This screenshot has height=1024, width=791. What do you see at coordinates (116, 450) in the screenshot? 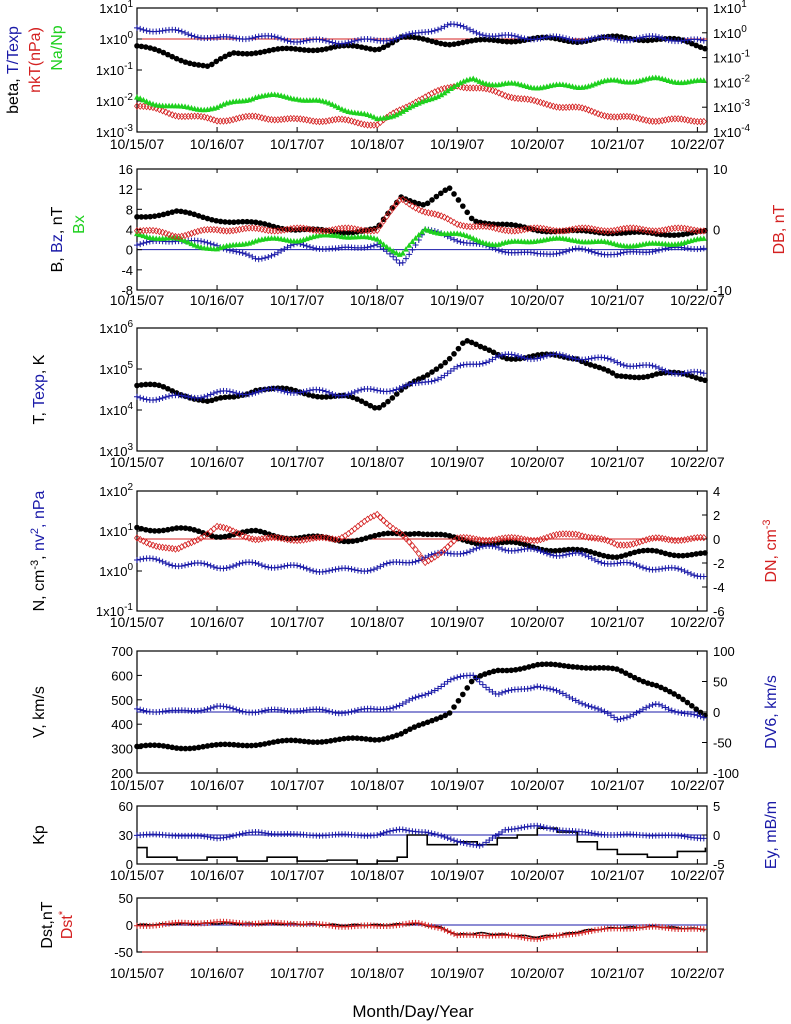
I see `y-tick-label: 1x10³` at bounding box center [116, 450].